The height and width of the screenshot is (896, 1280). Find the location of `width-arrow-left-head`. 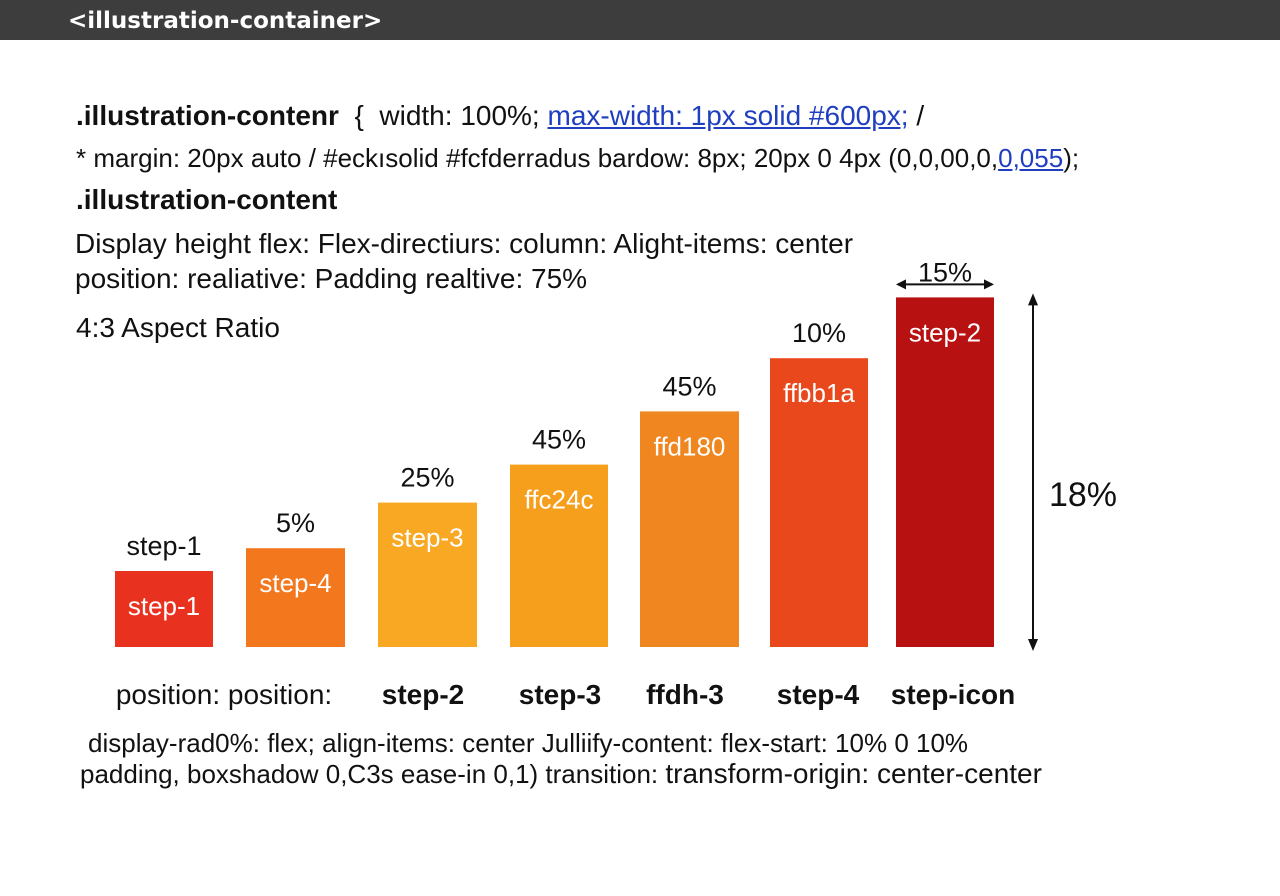

width-arrow-left-head is located at coordinates (901, 284).